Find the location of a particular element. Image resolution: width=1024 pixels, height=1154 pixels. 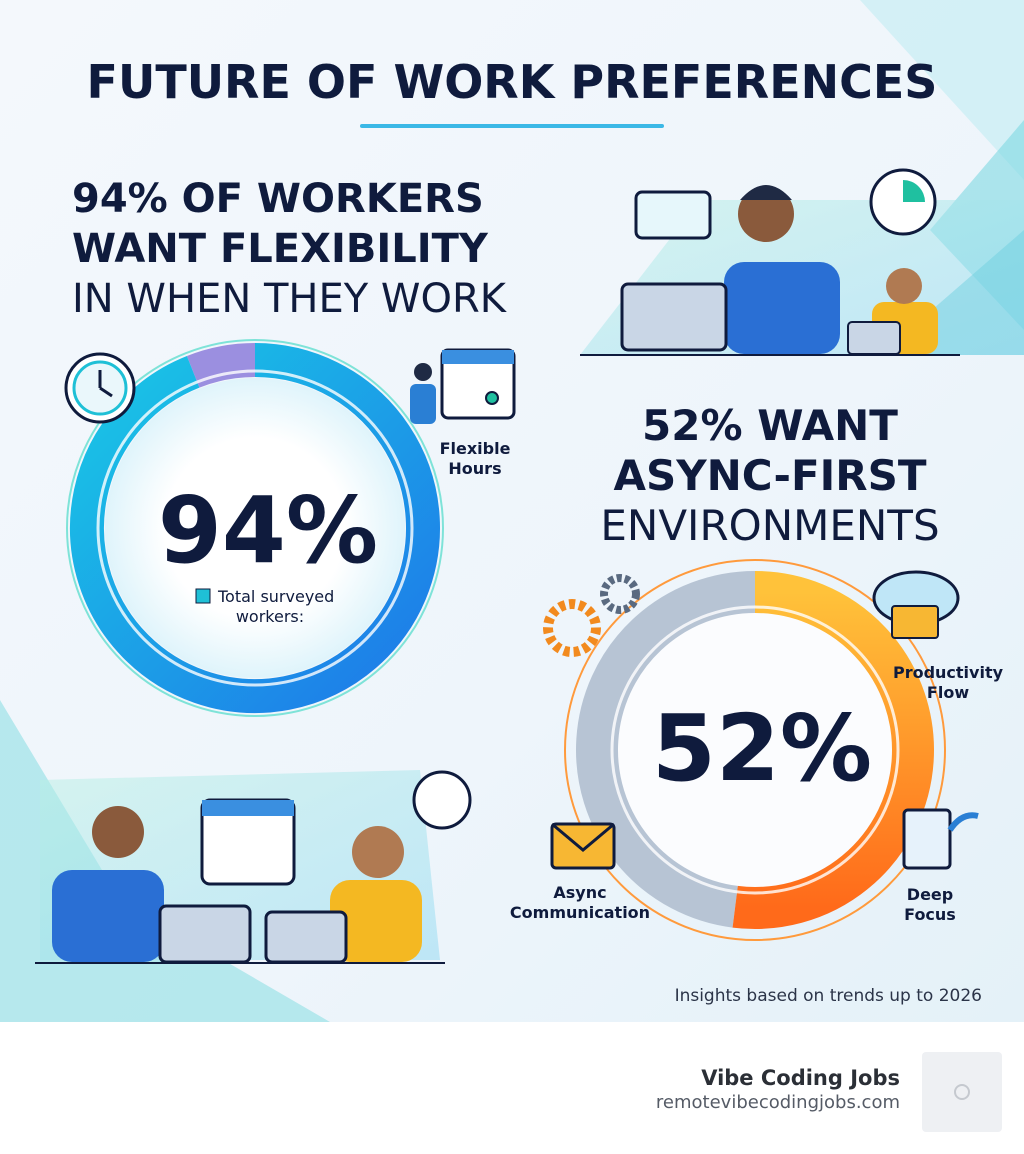

title-underline is located at coordinates (512, 126).